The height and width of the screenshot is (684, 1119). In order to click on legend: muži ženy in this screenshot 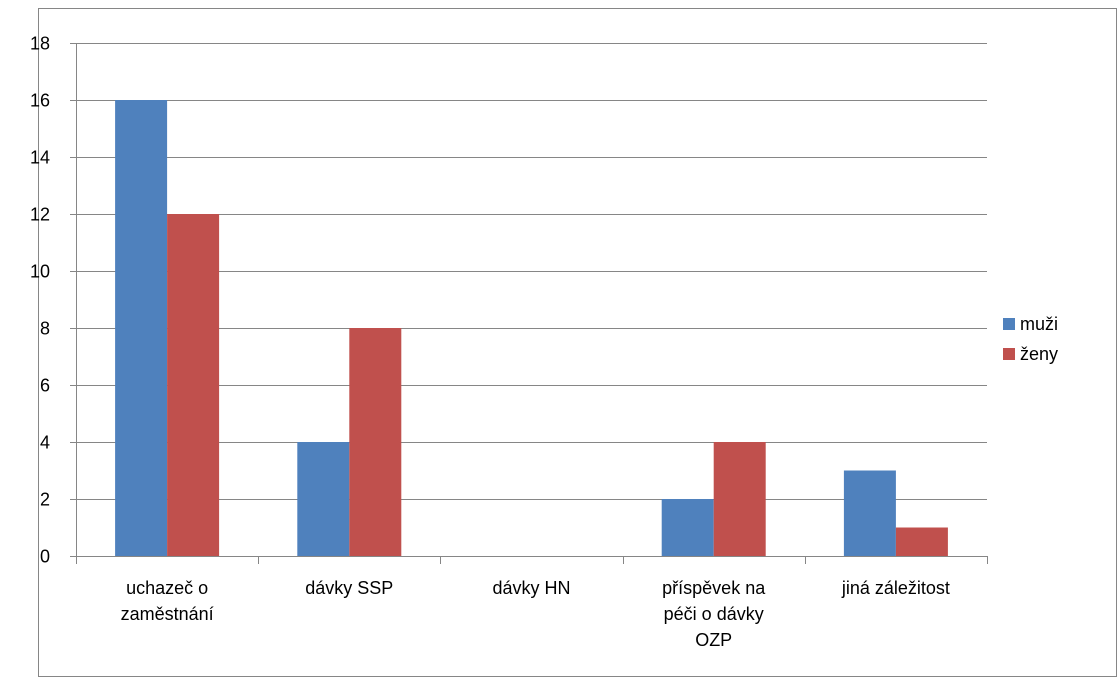, I will do `click(1030, 339)`.